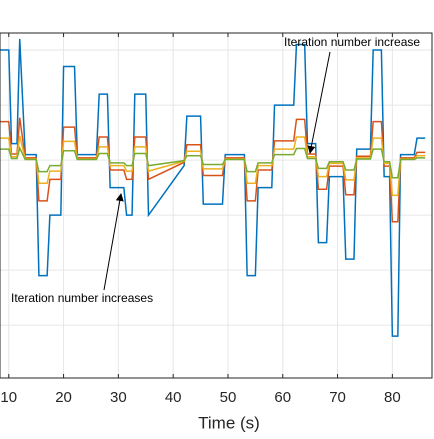 Image resolution: width=434 pixels, height=439 pixels. I want to click on x-axis-label: Time (s), so click(229, 422).